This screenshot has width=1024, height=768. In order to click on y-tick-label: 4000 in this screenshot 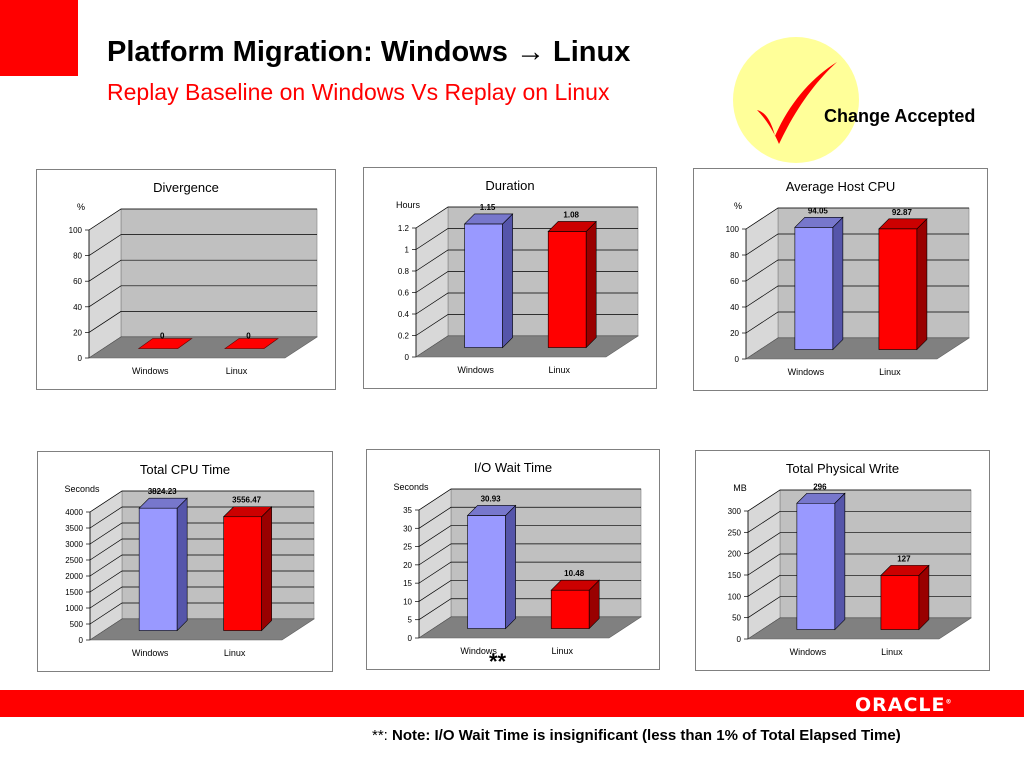, I will do `click(74, 512)`.